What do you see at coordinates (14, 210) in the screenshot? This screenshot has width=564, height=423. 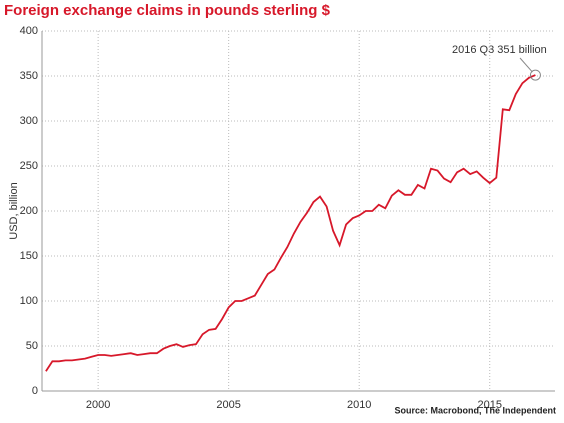 I see `y-axis-label: USD, billion` at bounding box center [14, 210].